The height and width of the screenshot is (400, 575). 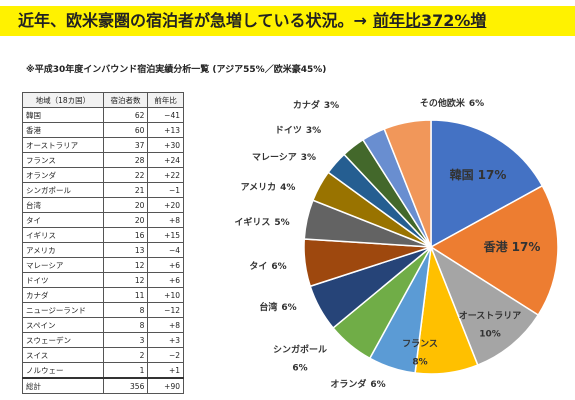 I want to click on table-row: 総計 356 +90, so click(x=103, y=385).